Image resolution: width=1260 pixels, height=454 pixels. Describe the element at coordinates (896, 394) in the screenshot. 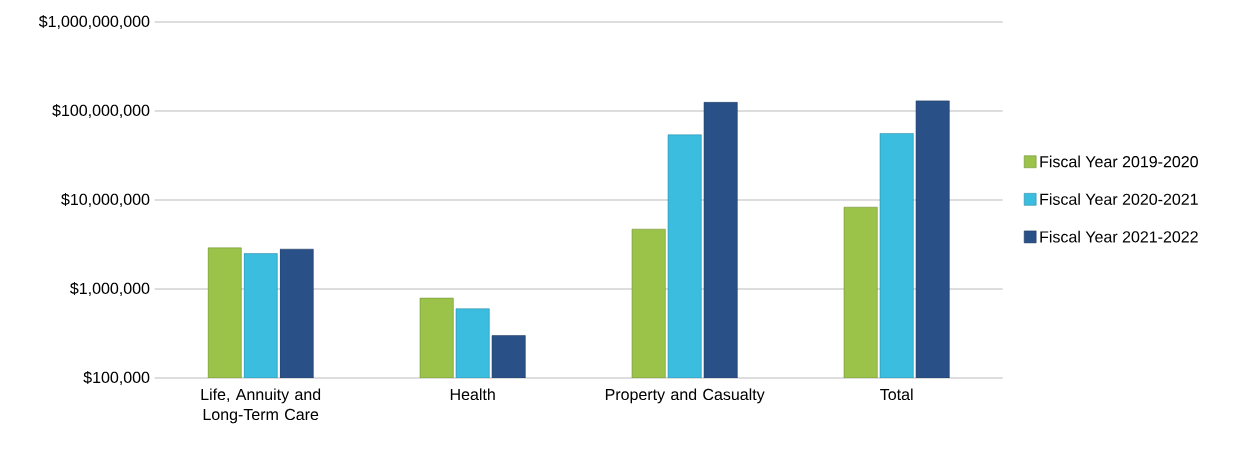

I see `x-tick-label: Total` at that location.